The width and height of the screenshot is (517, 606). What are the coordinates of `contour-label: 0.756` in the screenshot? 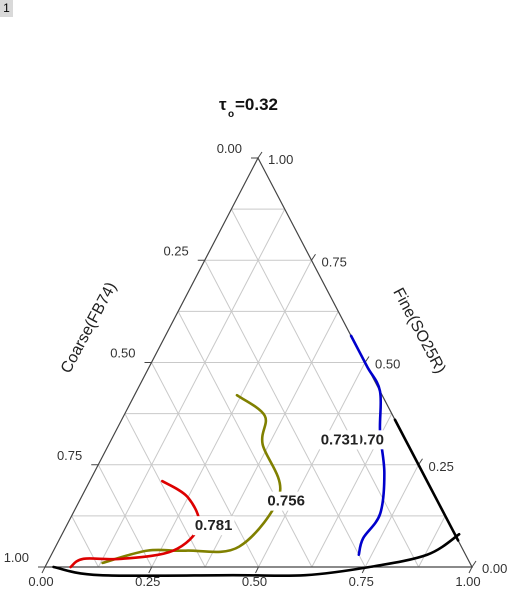 It's located at (286, 501).